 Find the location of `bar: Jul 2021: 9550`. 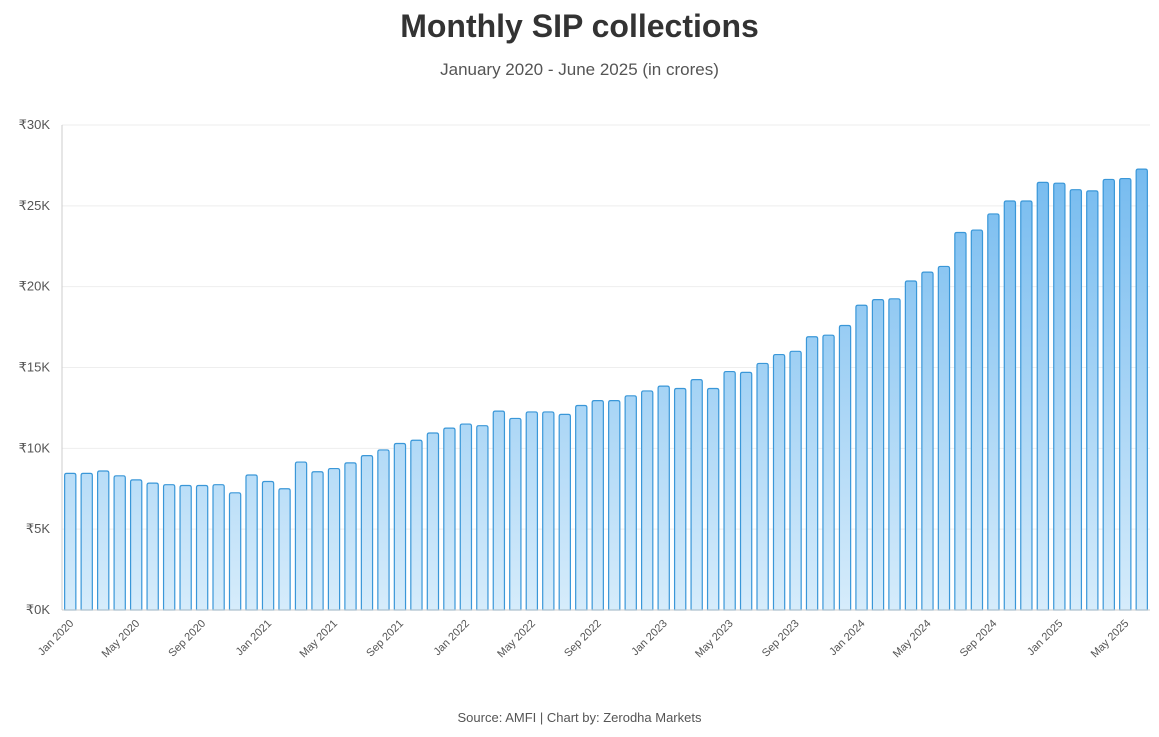

bar: Jul 2021: 9550 is located at coordinates (367, 533).